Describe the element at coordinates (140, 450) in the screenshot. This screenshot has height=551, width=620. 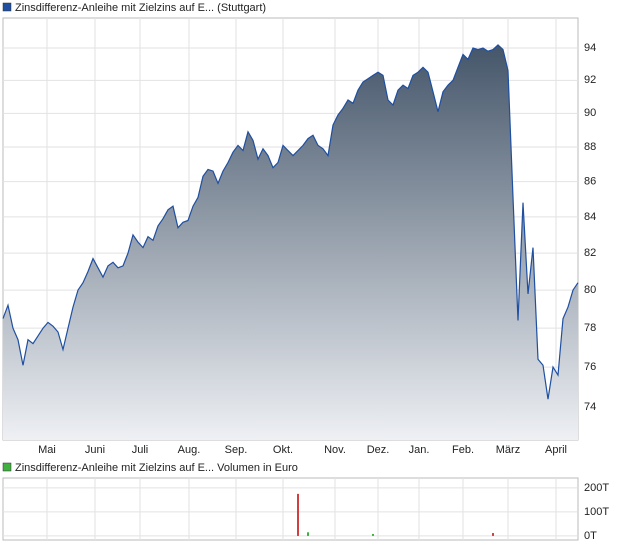
I see `x-tick-label: Juli` at that location.